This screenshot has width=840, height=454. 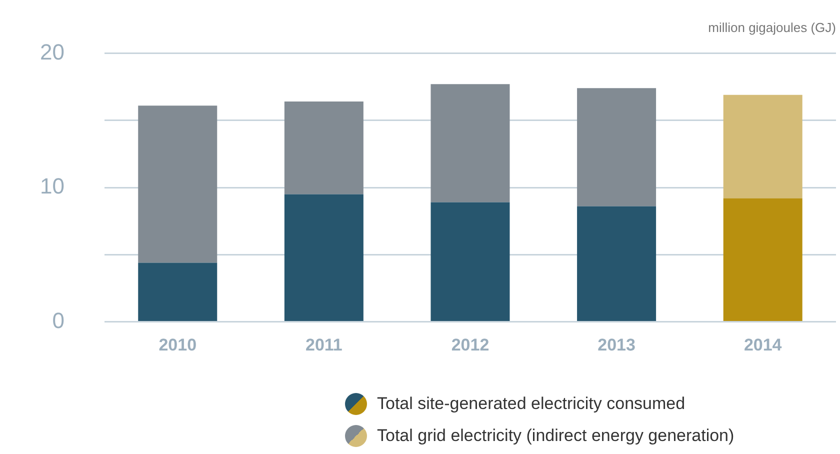 What do you see at coordinates (52, 186) in the screenshot?
I see `y-tick-label: 10` at bounding box center [52, 186].